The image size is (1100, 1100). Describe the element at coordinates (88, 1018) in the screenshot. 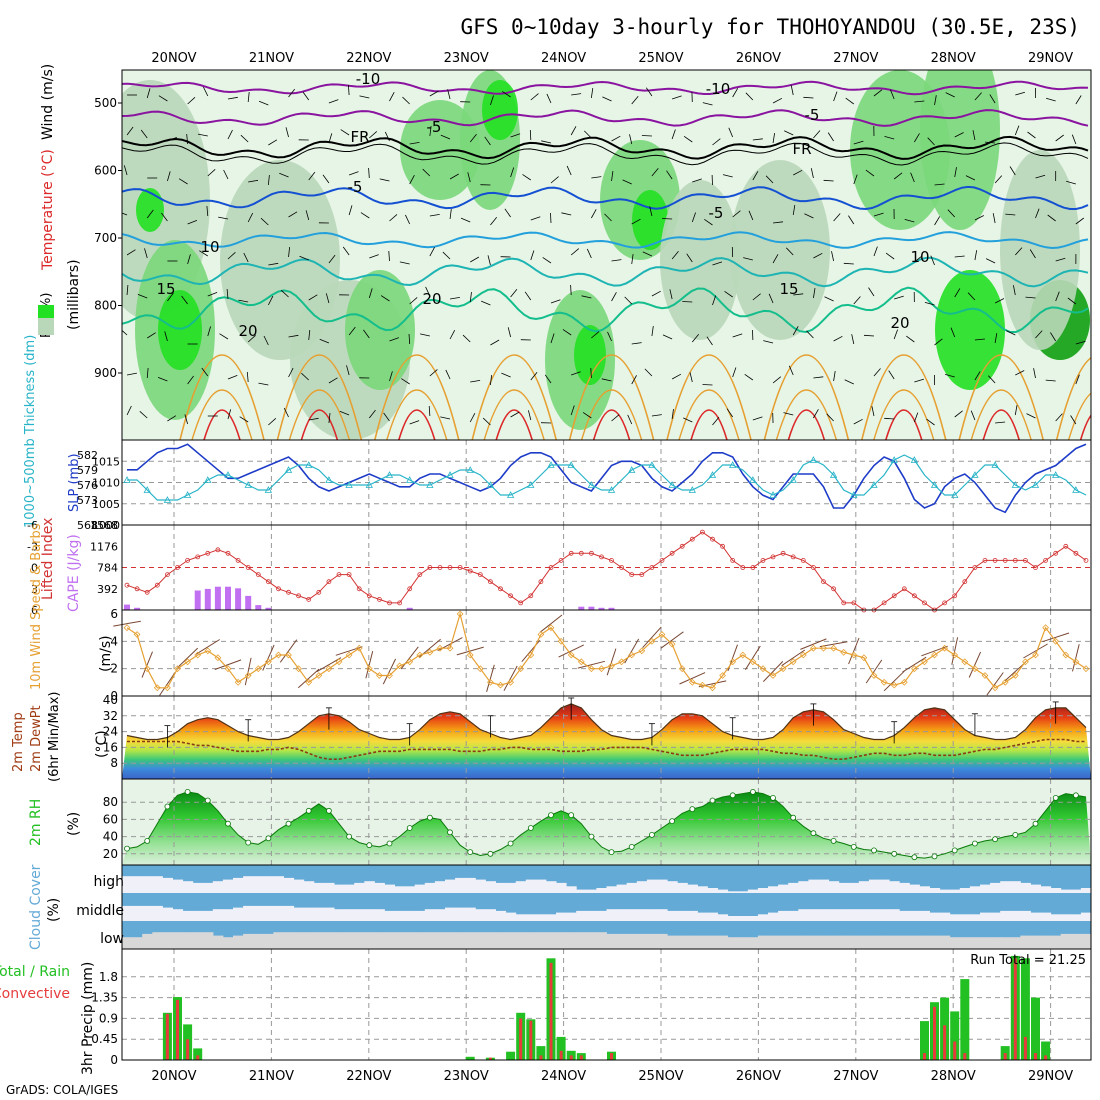

I see `precip-axis-label: 3hr Precip (mm)` at that location.